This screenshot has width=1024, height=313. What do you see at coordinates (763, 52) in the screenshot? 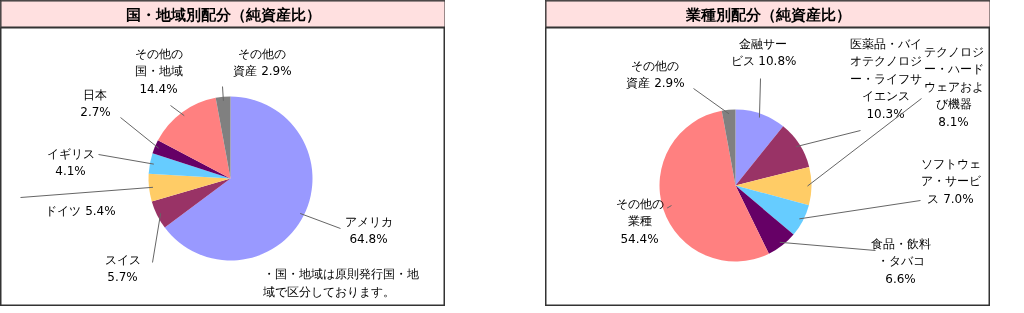
I see `slice-label: 金融サービス 10.8%` at bounding box center [763, 52].